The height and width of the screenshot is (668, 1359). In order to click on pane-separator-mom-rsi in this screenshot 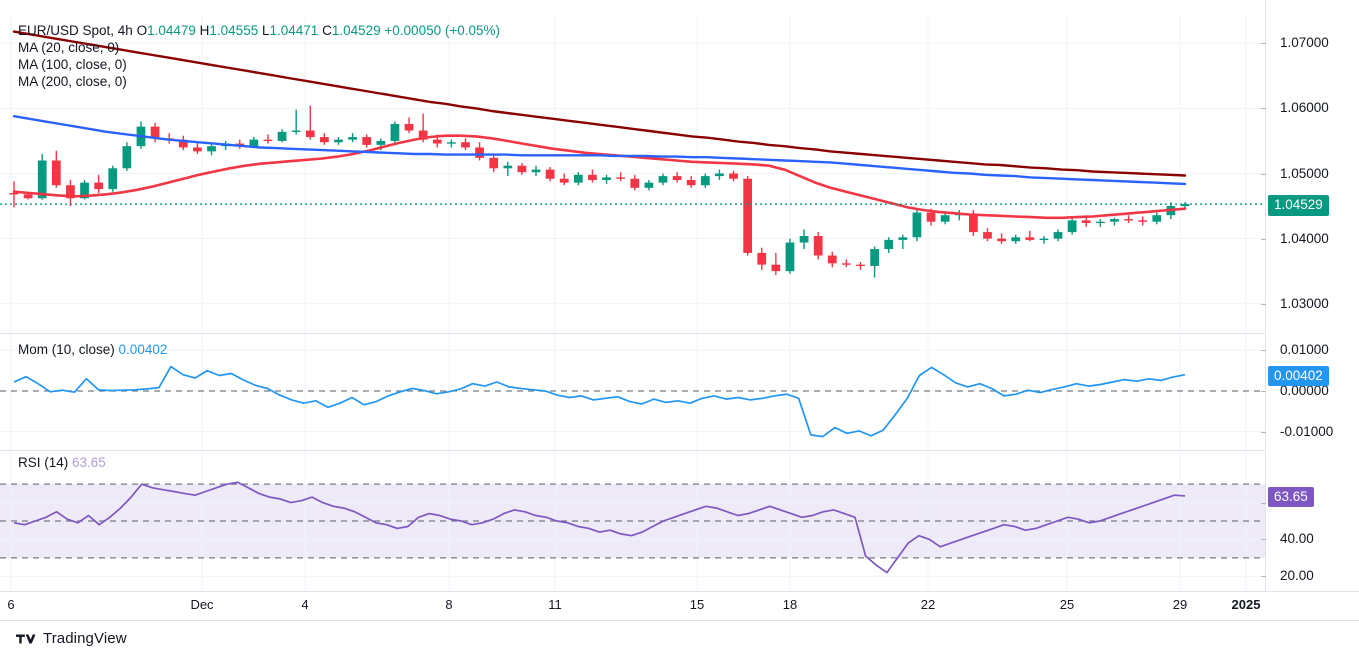, I will do `click(679, 450)`.